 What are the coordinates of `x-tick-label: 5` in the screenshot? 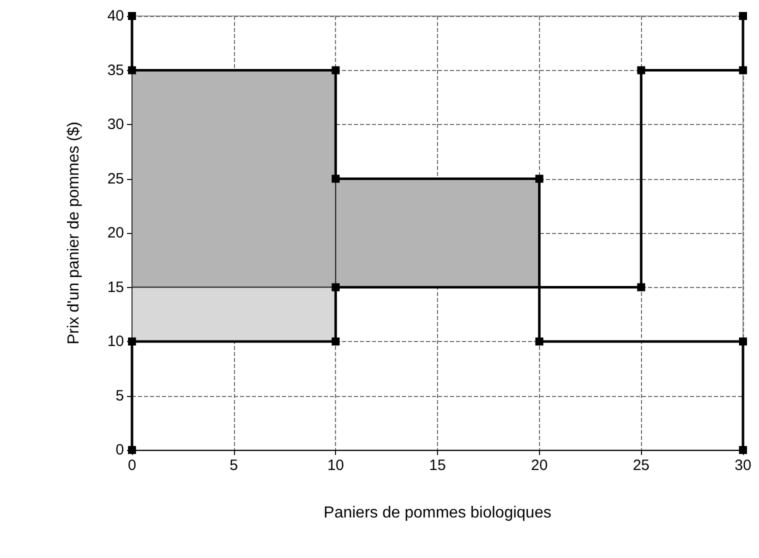 It's located at (234, 465).